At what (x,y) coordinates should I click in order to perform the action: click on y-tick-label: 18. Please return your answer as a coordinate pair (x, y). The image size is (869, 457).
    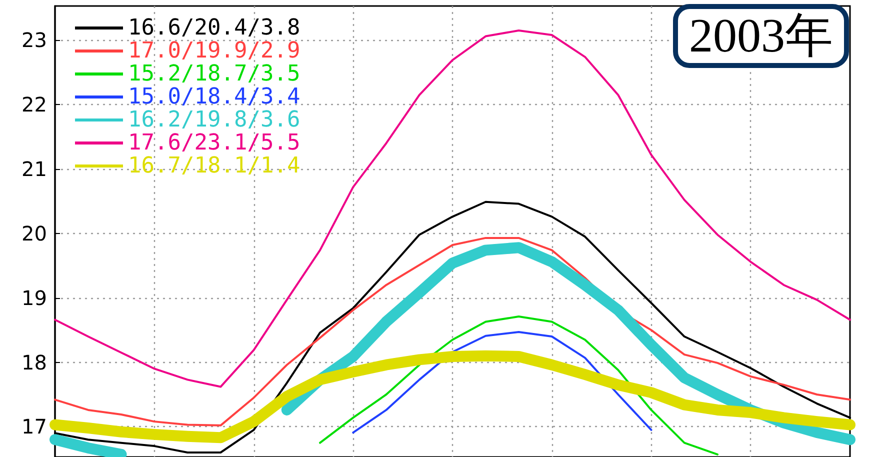
    Looking at the image, I should click on (34, 362).